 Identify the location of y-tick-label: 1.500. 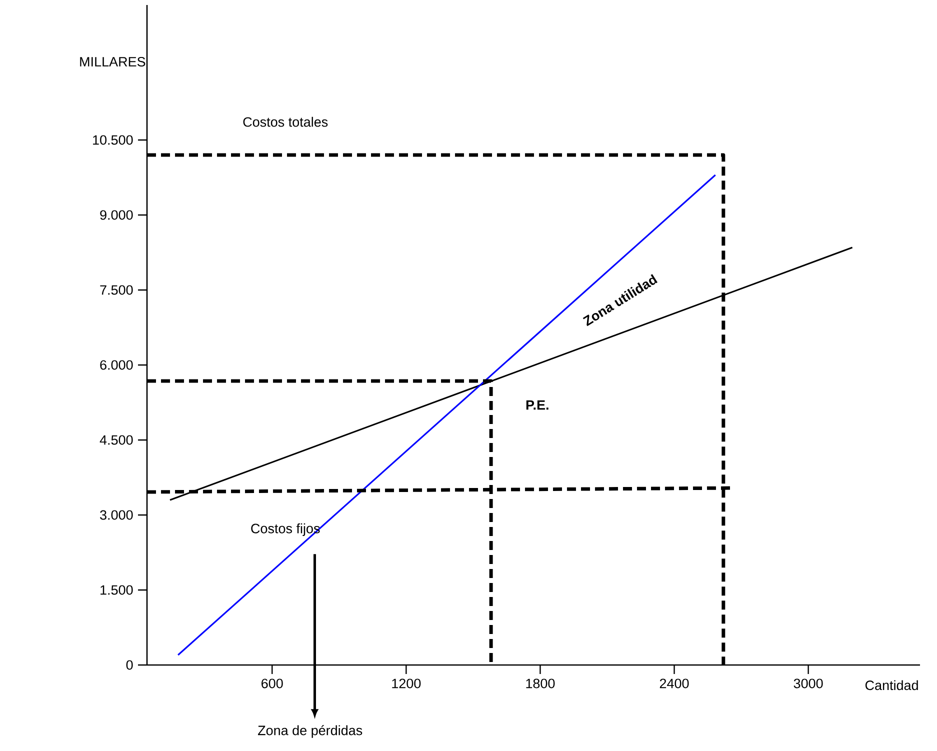
(116, 590).